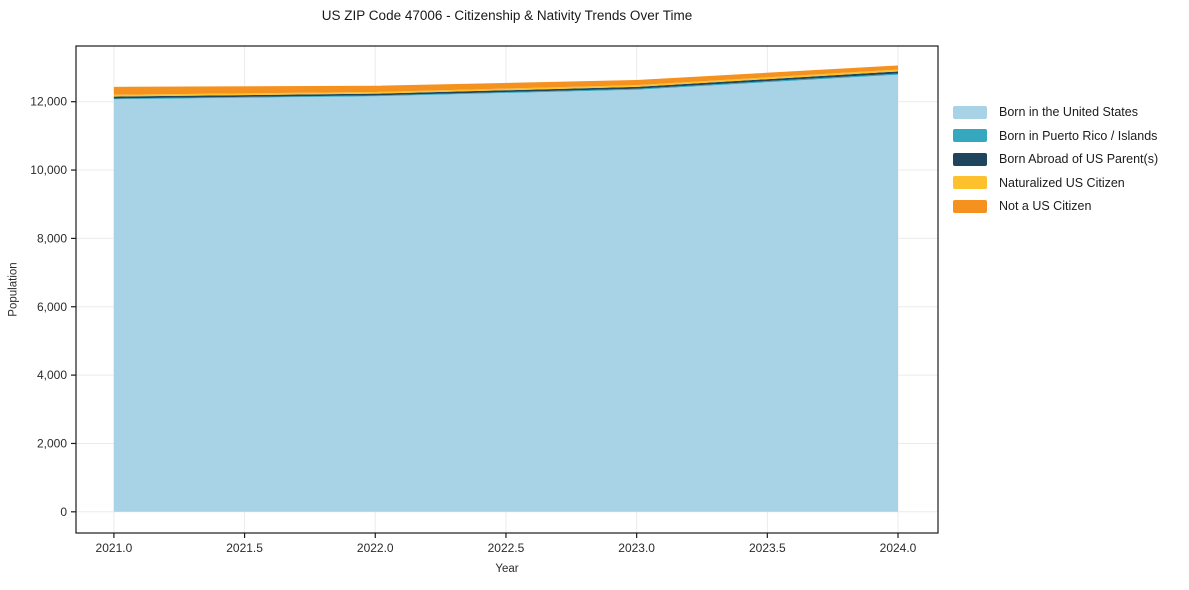 The height and width of the screenshot is (590, 1189). What do you see at coordinates (48, 102) in the screenshot?
I see `y-tick-label: 12,000` at bounding box center [48, 102].